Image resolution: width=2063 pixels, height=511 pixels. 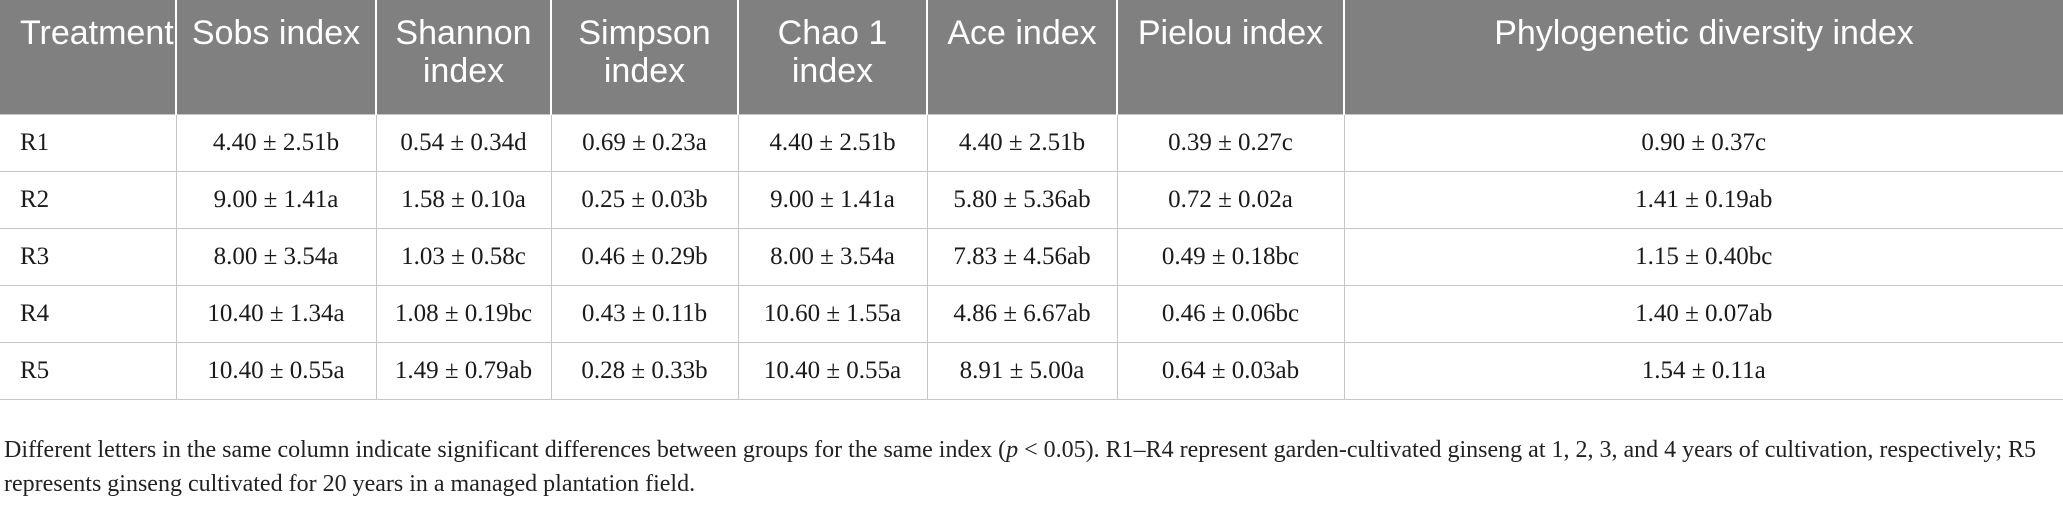 What do you see at coordinates (1230, 256) in the screenshot?
I see `cell-pielou: 0.49 ± 0.18bc` at bounding box center [1230, 256].